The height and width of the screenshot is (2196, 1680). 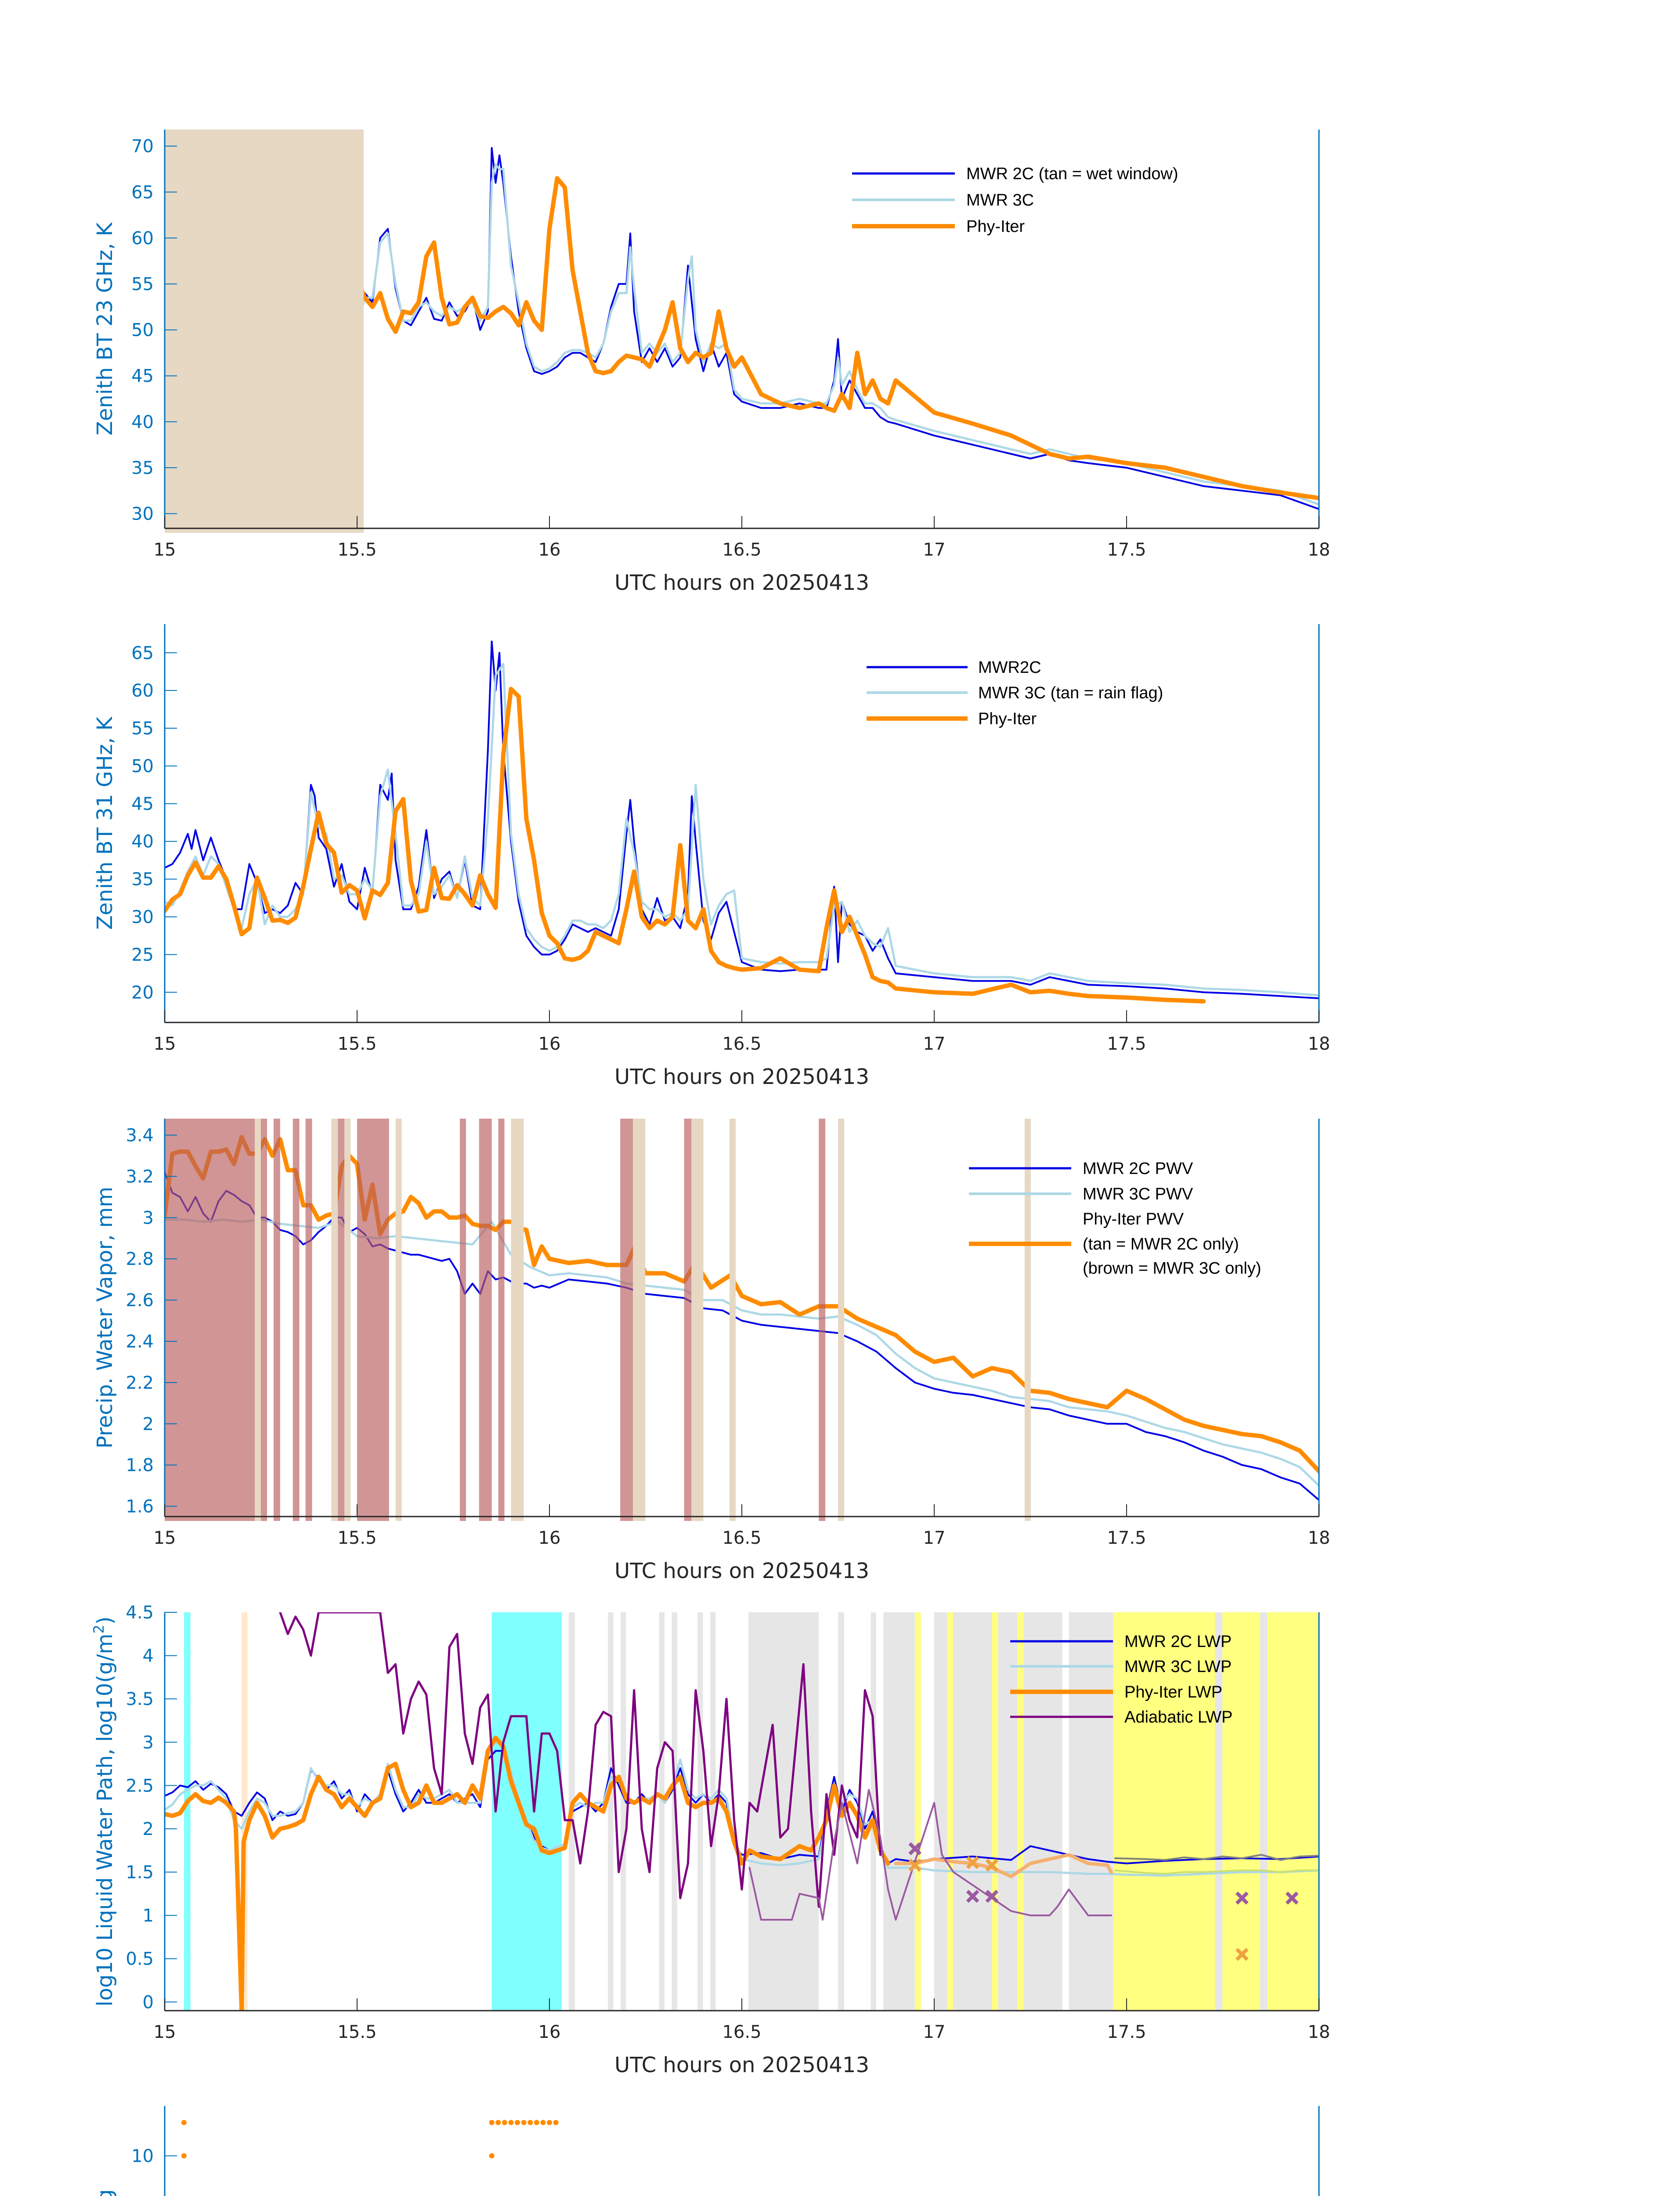 I want to click on y-tick-label: 2, so click(x=149, y=1424).